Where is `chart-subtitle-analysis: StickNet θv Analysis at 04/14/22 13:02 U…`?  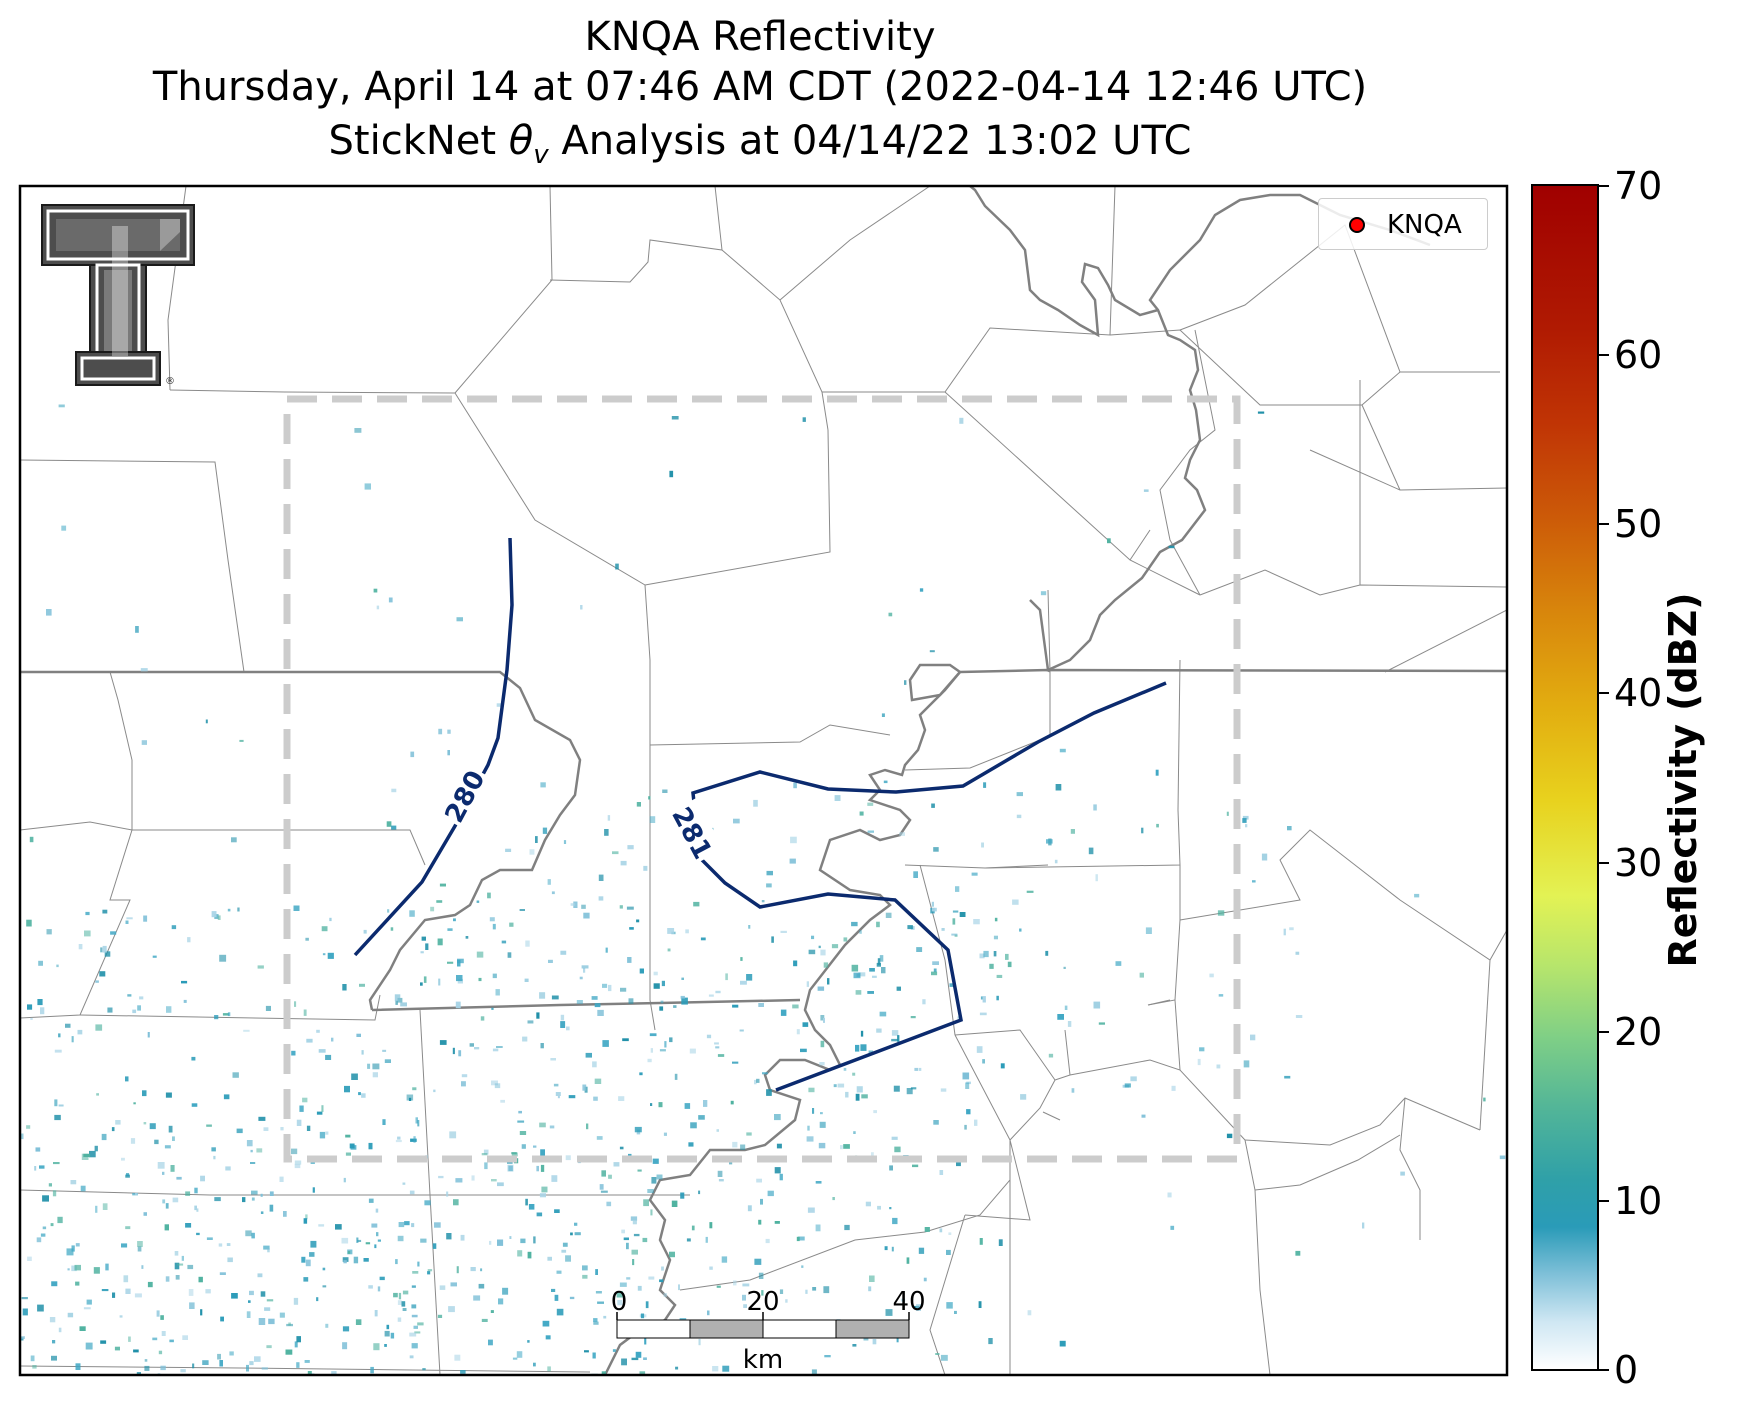
chart-subtitle-analysis: StickNet θv Analysis at 04/14/22 13:02 U… is located at coordinates (760, 144).